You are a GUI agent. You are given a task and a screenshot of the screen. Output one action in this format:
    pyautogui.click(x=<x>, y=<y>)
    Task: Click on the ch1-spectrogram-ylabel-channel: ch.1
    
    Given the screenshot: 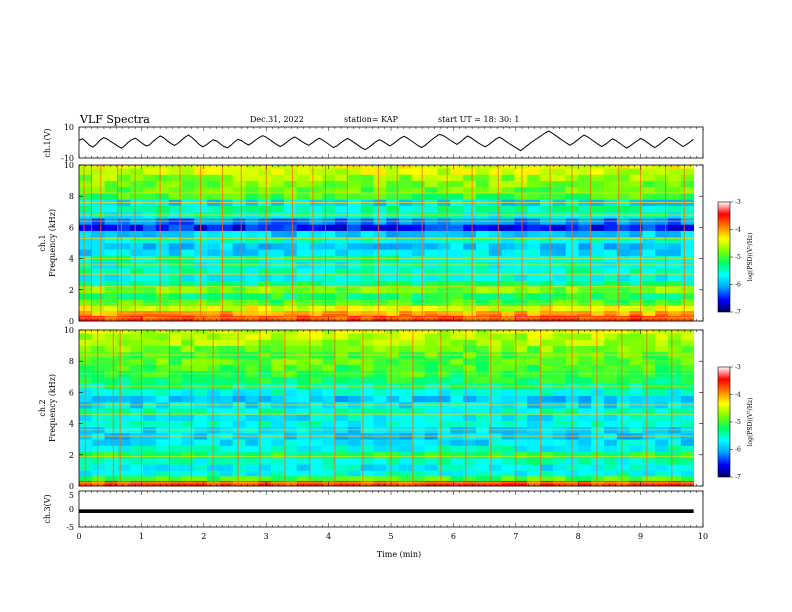 What is the action you would take?
    pyautogui.click(x=42, y=242)
    